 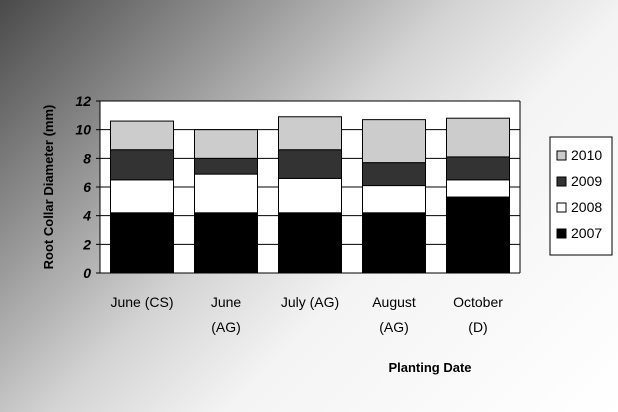 I want to click on y-tick-label: 4, so click(x=86, y=216).